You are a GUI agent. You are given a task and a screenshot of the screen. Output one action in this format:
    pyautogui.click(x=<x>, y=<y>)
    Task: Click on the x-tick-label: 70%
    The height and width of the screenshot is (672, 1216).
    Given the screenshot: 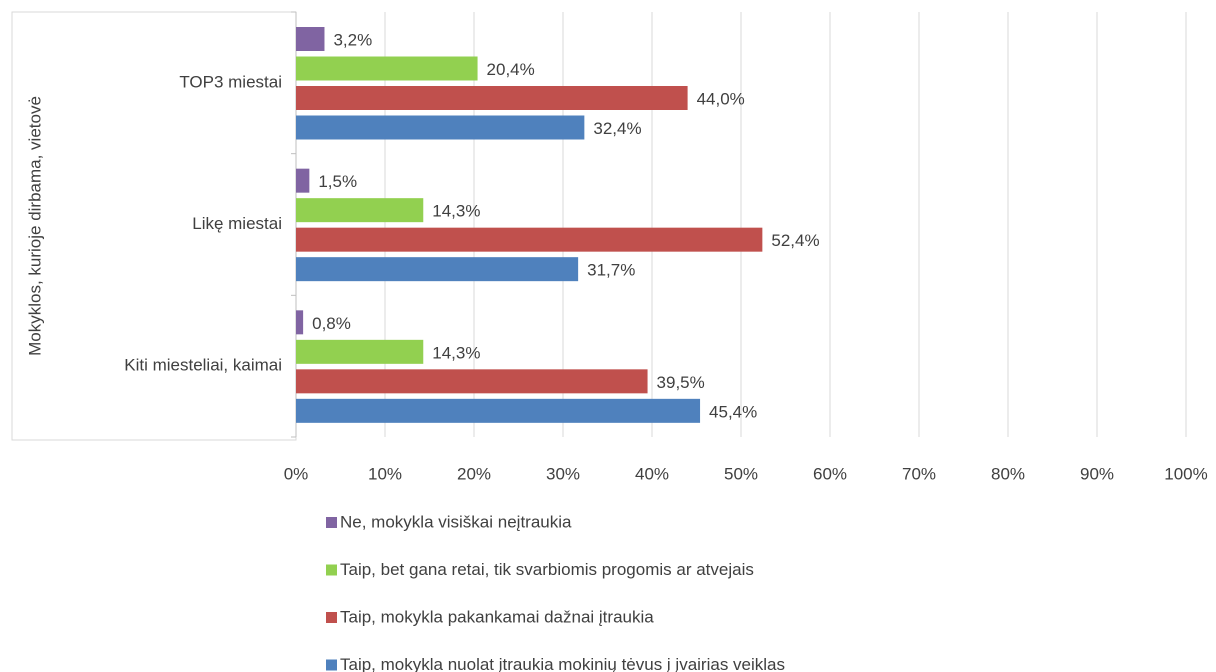 What is the action you would take?
    pyautogui.click(x=919, y=473)
    